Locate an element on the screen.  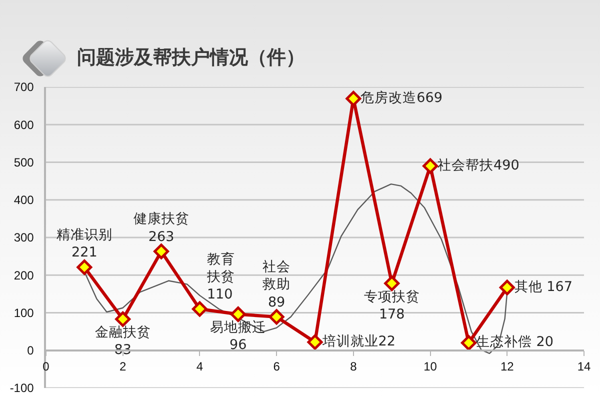
chart-title: 问题涉及帮扶户情况（件） is located at coordinates (190, 57).